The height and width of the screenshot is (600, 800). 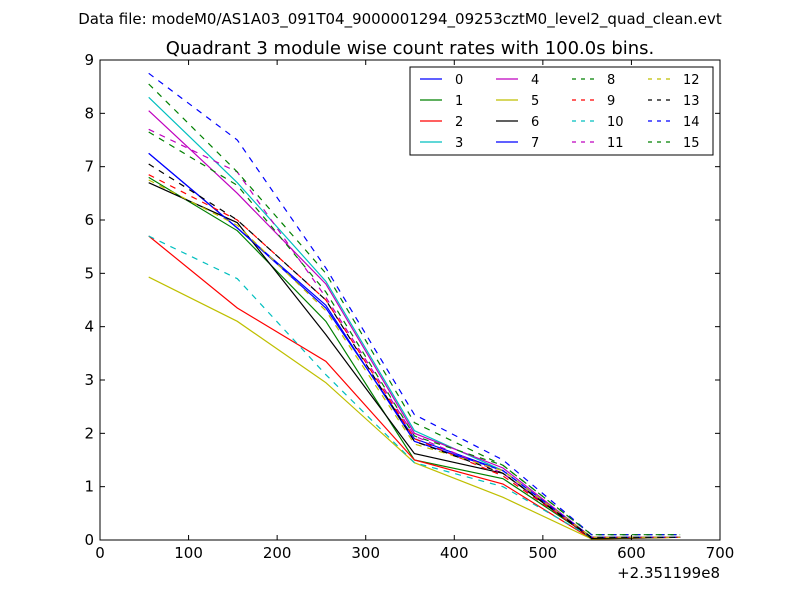 What do you see at coordinates (459, 143) in the screenshot?
I see `legend-label-3: 3` at bounding box center [459, 143].